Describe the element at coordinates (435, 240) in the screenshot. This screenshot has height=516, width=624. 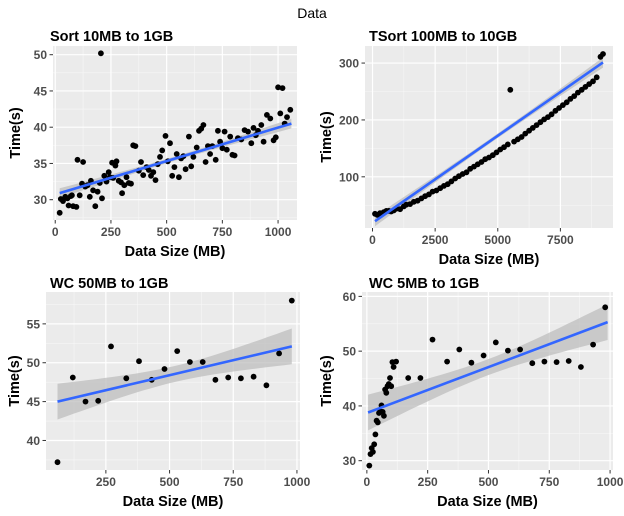
I see `x-tick-label: 2500` at that location.